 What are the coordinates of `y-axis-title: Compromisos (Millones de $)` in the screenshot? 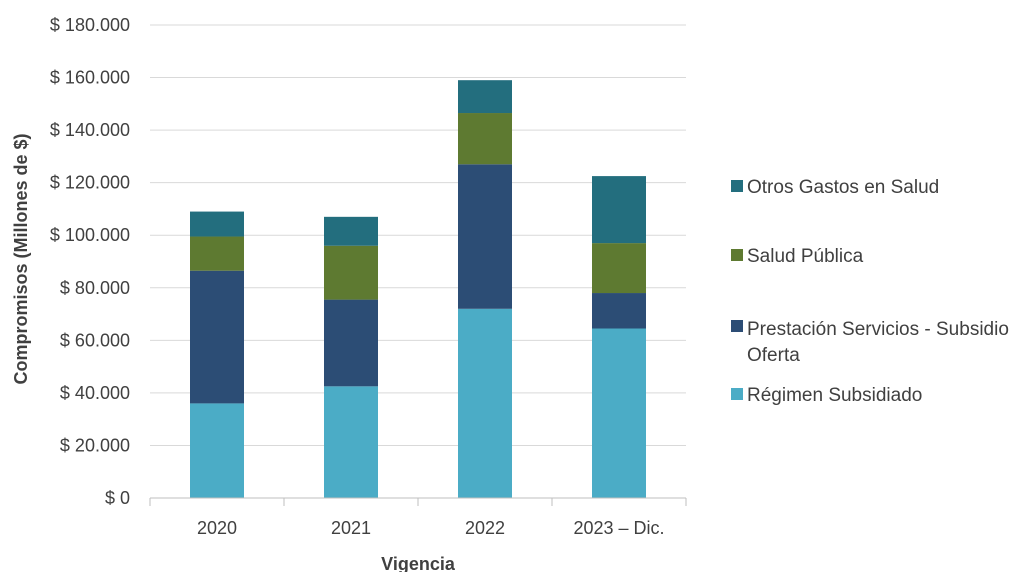 It's located at (21, 258).